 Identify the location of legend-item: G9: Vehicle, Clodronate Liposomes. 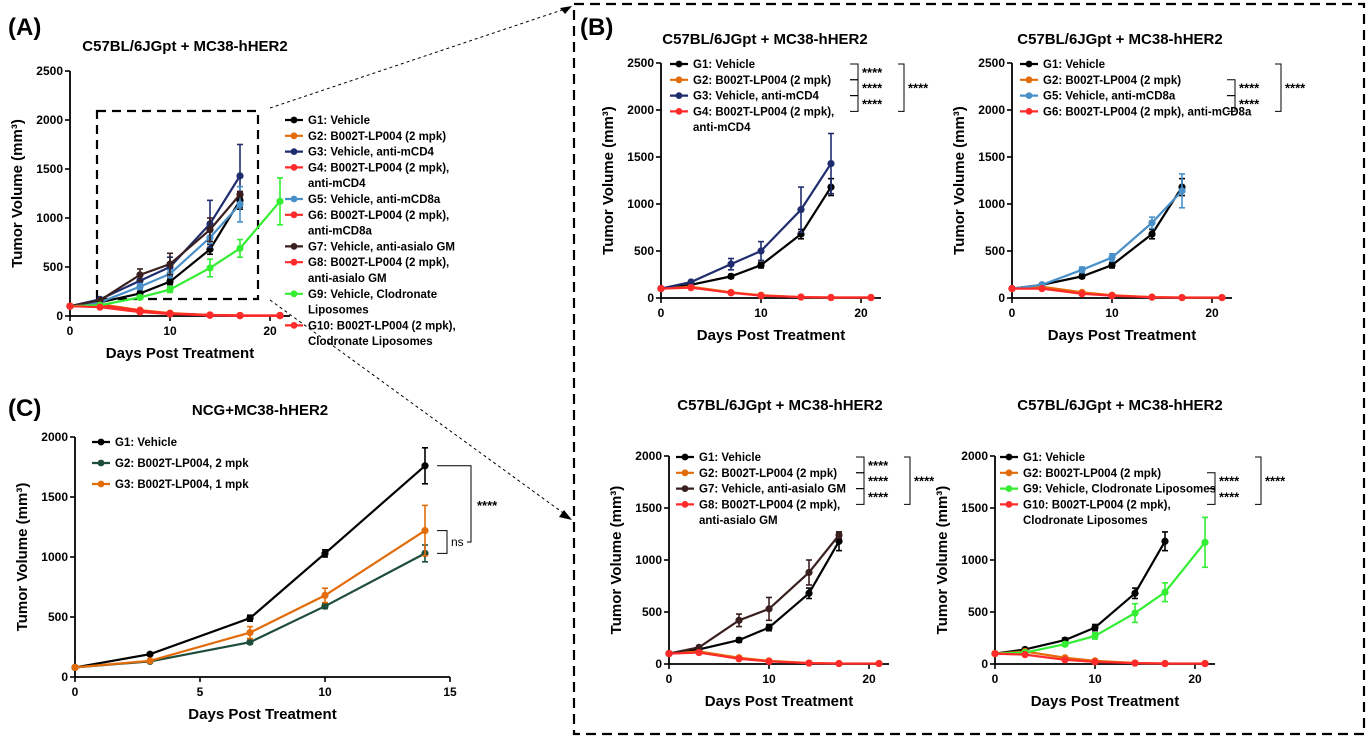
(1108, 490).